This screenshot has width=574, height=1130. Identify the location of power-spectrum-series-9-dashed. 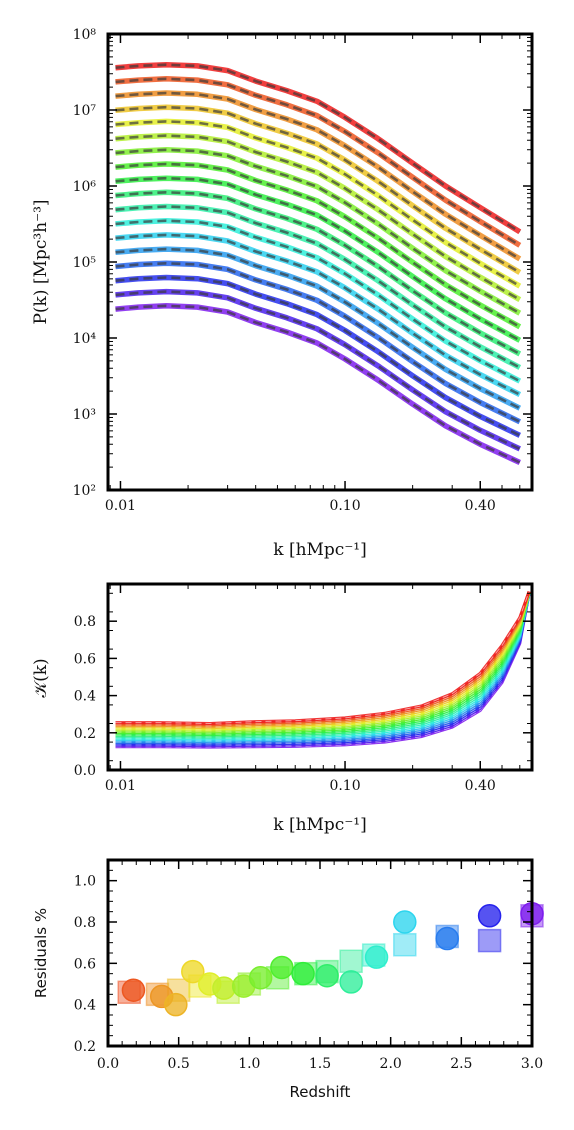
(318, 259).